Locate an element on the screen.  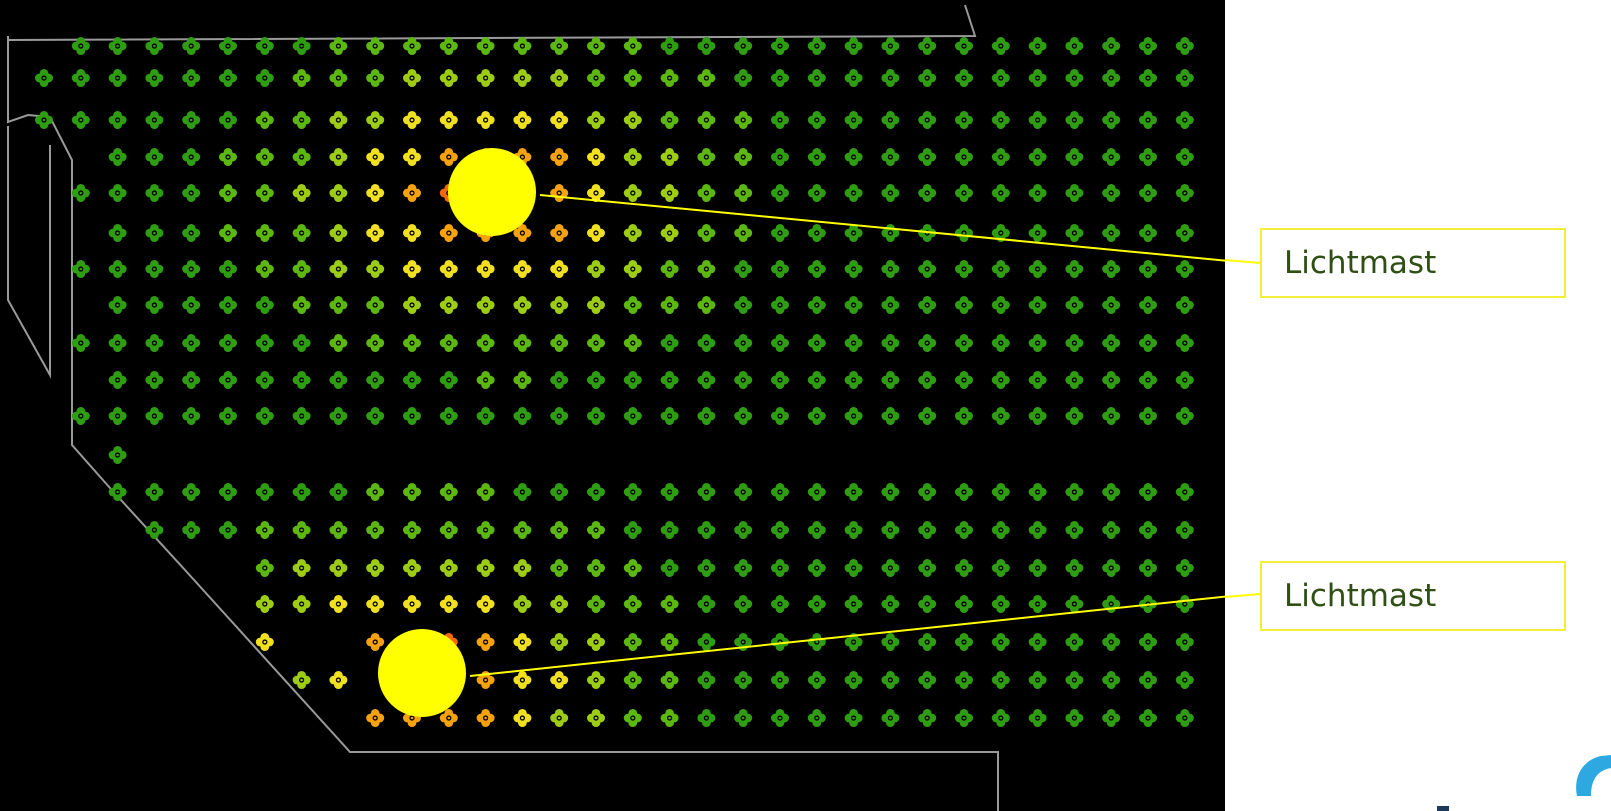
leader-line is located at coordinates (847, 636).